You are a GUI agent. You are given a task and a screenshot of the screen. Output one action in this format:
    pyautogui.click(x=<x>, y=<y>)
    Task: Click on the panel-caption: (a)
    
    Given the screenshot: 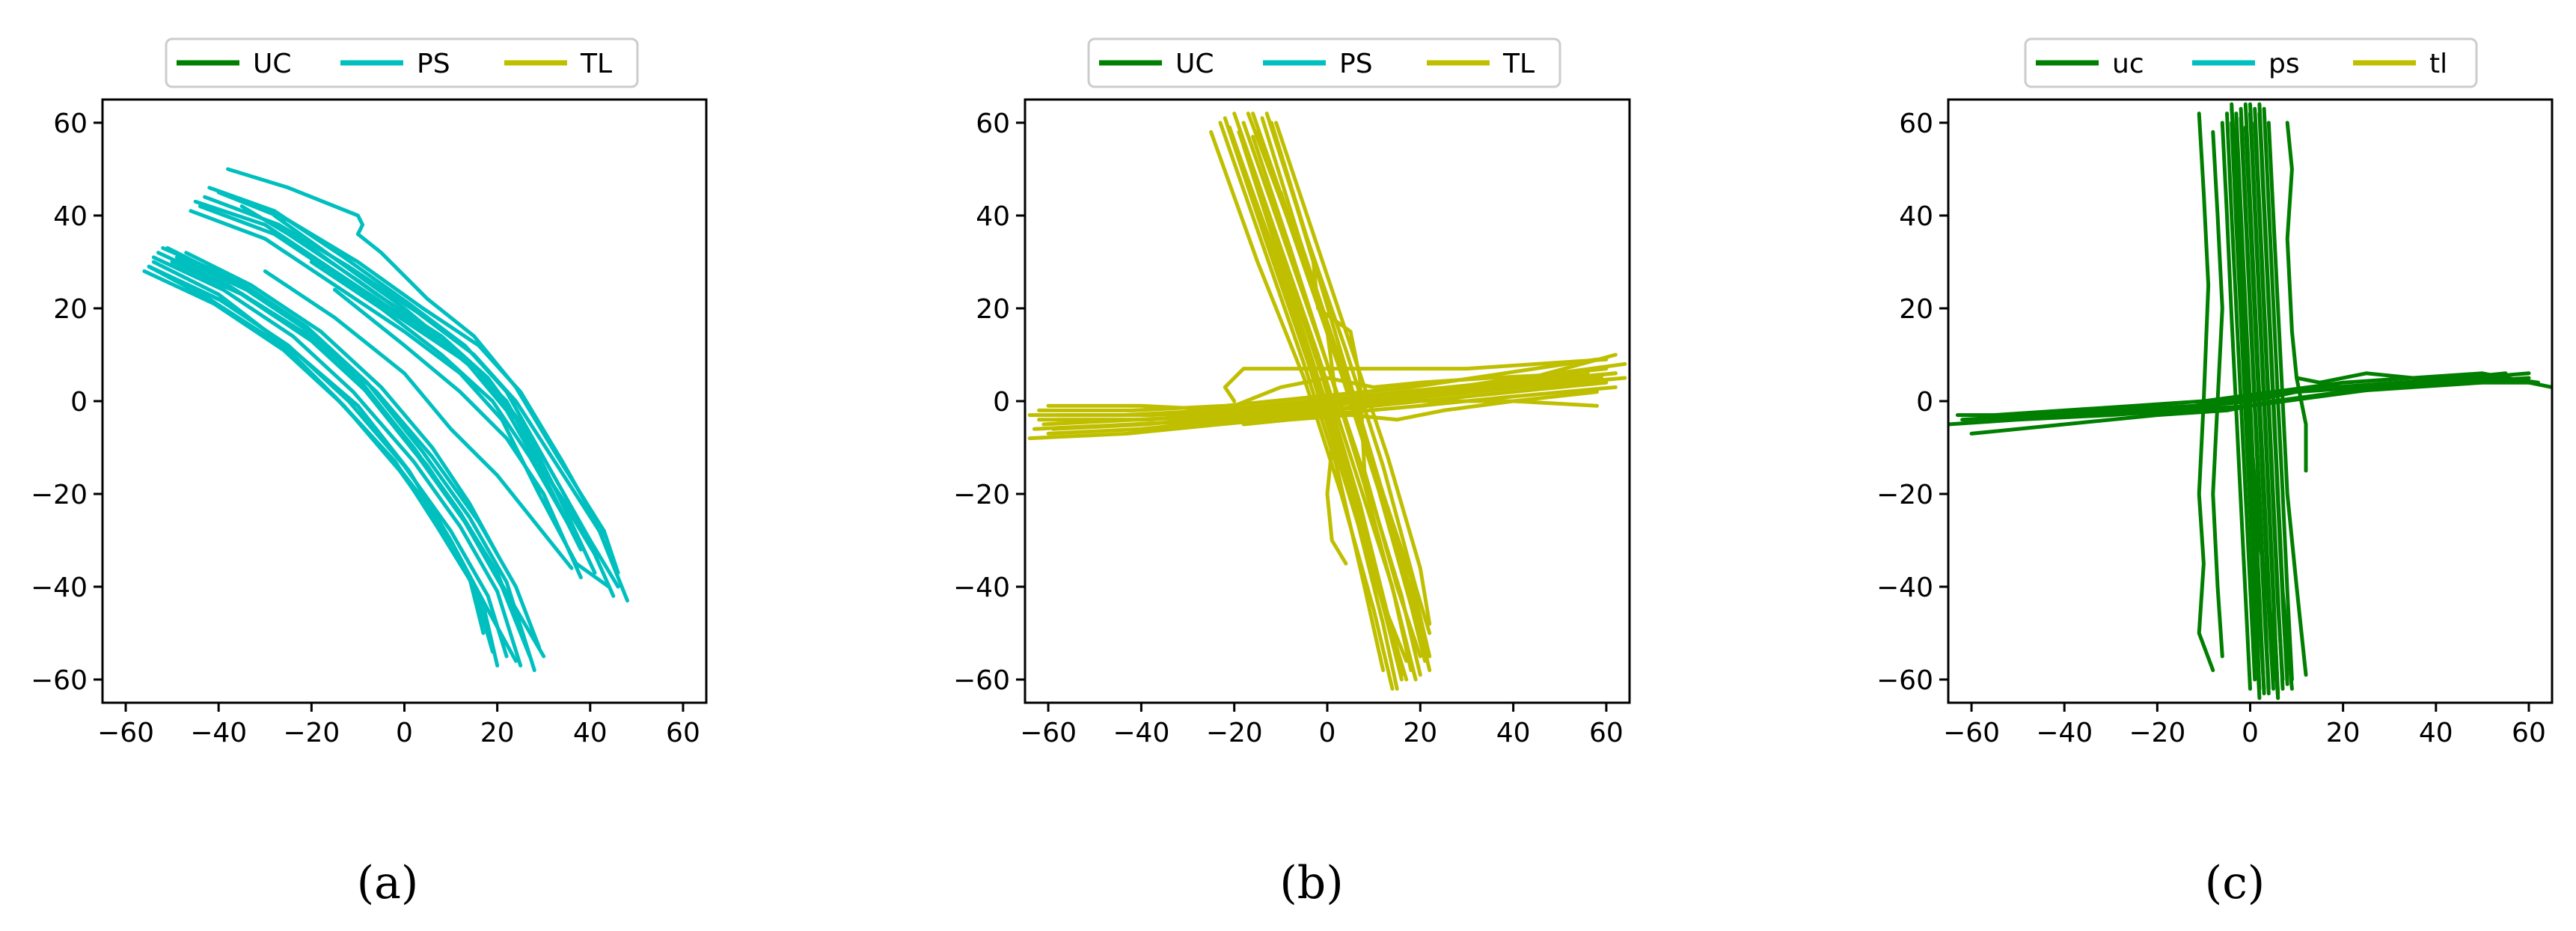 What is the action you would take?
    pyautogui.click(x=388, y=883)
    